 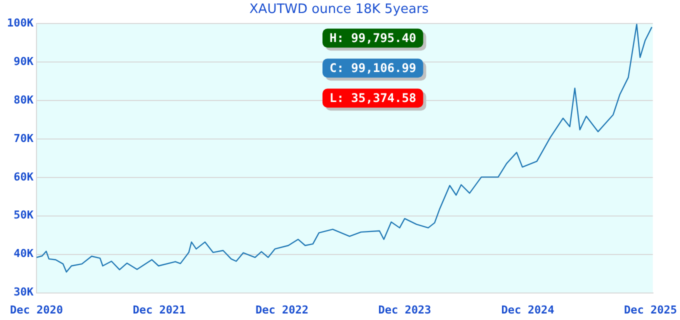 I want to click on y-tick-label: 80K, so click(x=24, y=99).